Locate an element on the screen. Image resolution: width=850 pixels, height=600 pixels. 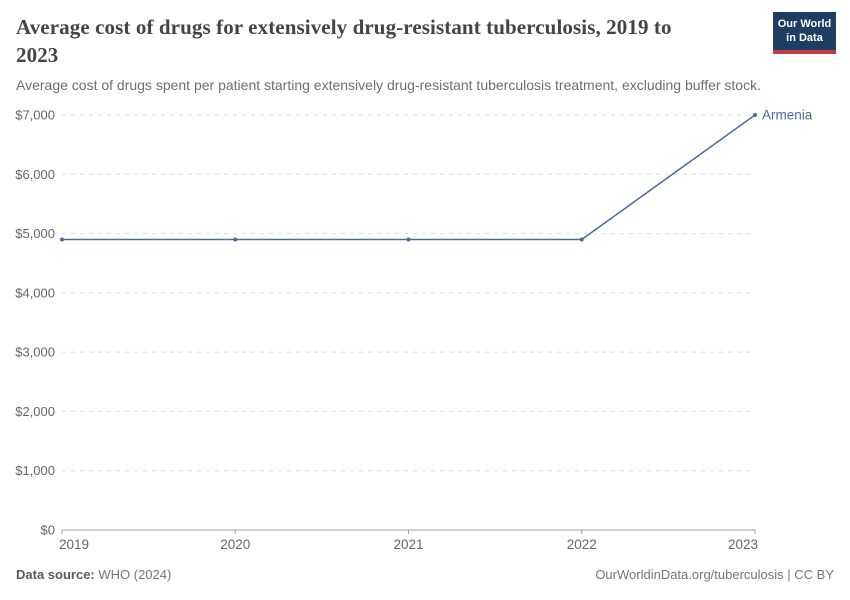
data-source-label: Data source: is located at coordinates (55, 574).